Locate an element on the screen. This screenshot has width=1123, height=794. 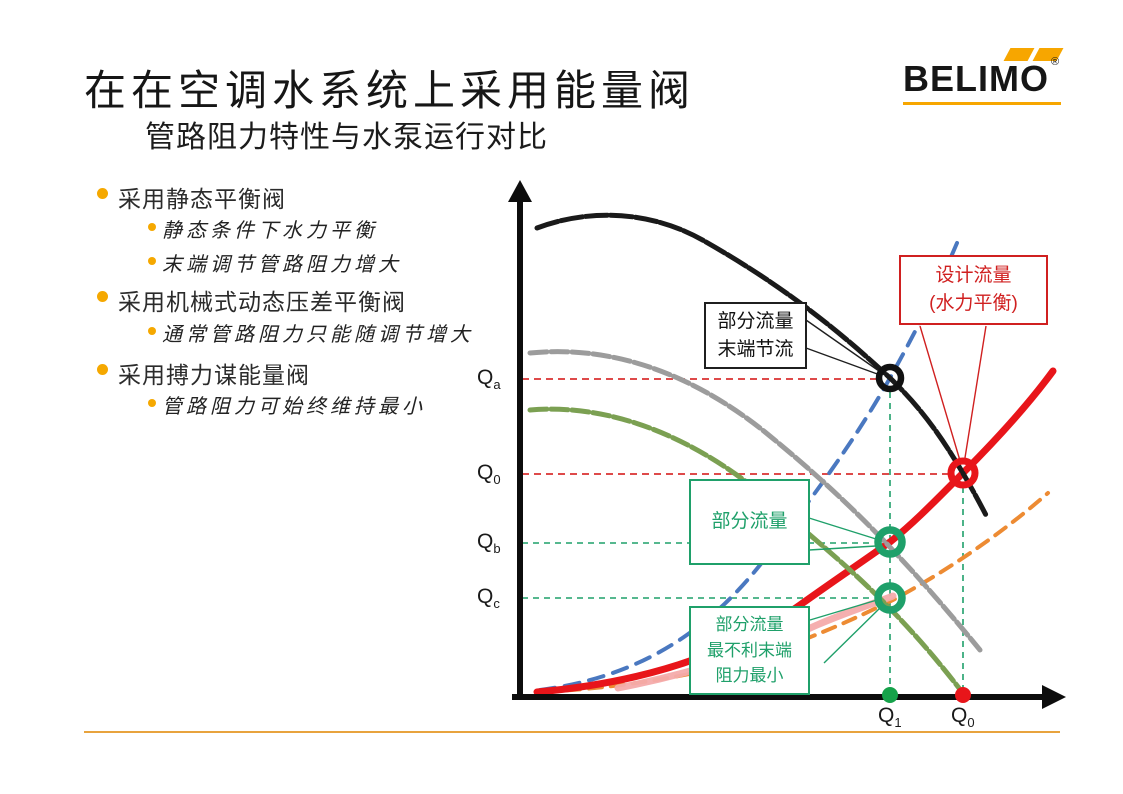
sub-bullet-2a: 通常管路阻力只能随调节增大 is located at coordinates (311, 332).